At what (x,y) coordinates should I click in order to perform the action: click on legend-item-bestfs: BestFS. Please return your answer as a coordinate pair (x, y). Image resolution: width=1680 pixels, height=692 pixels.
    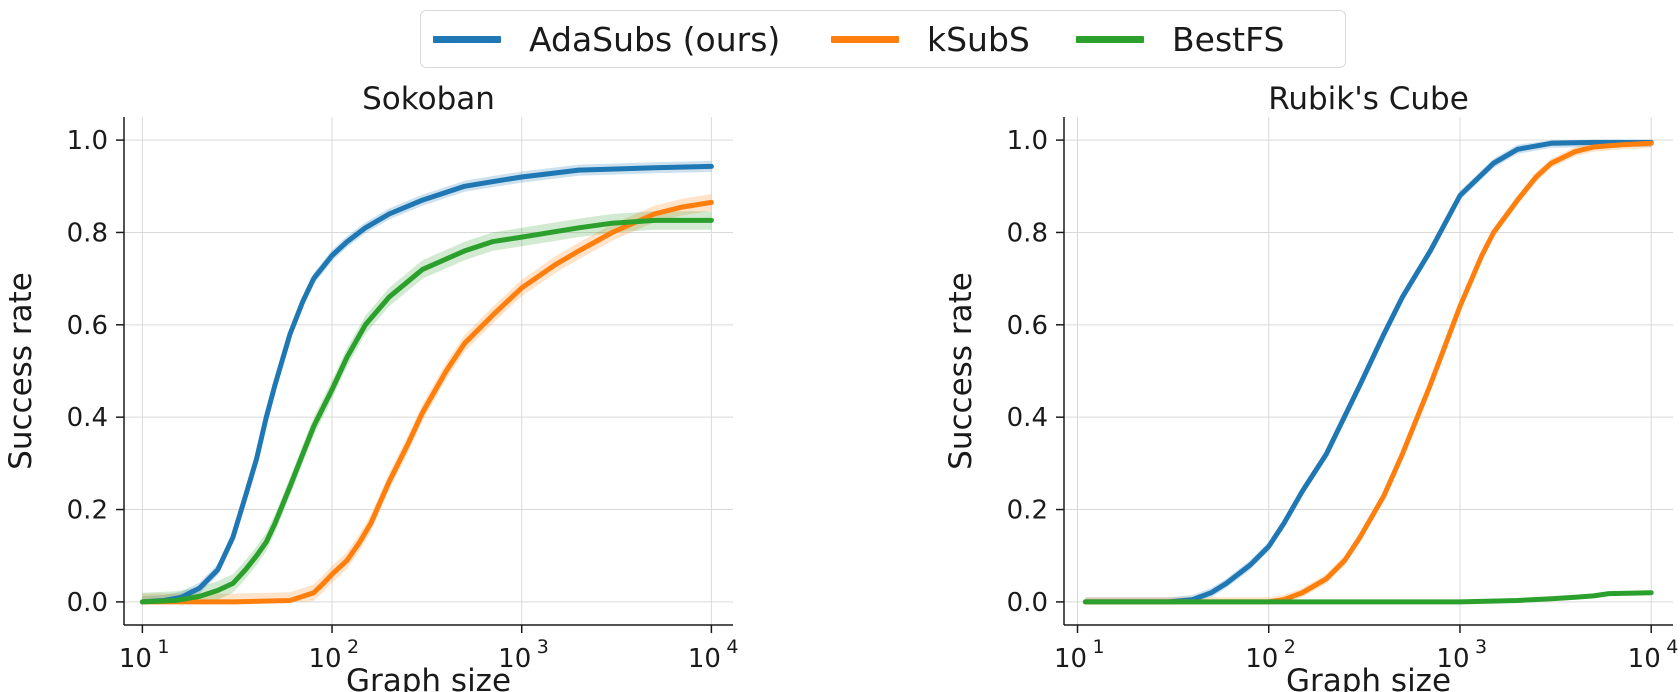
    Looking at the image, I should click on (1174, 39).